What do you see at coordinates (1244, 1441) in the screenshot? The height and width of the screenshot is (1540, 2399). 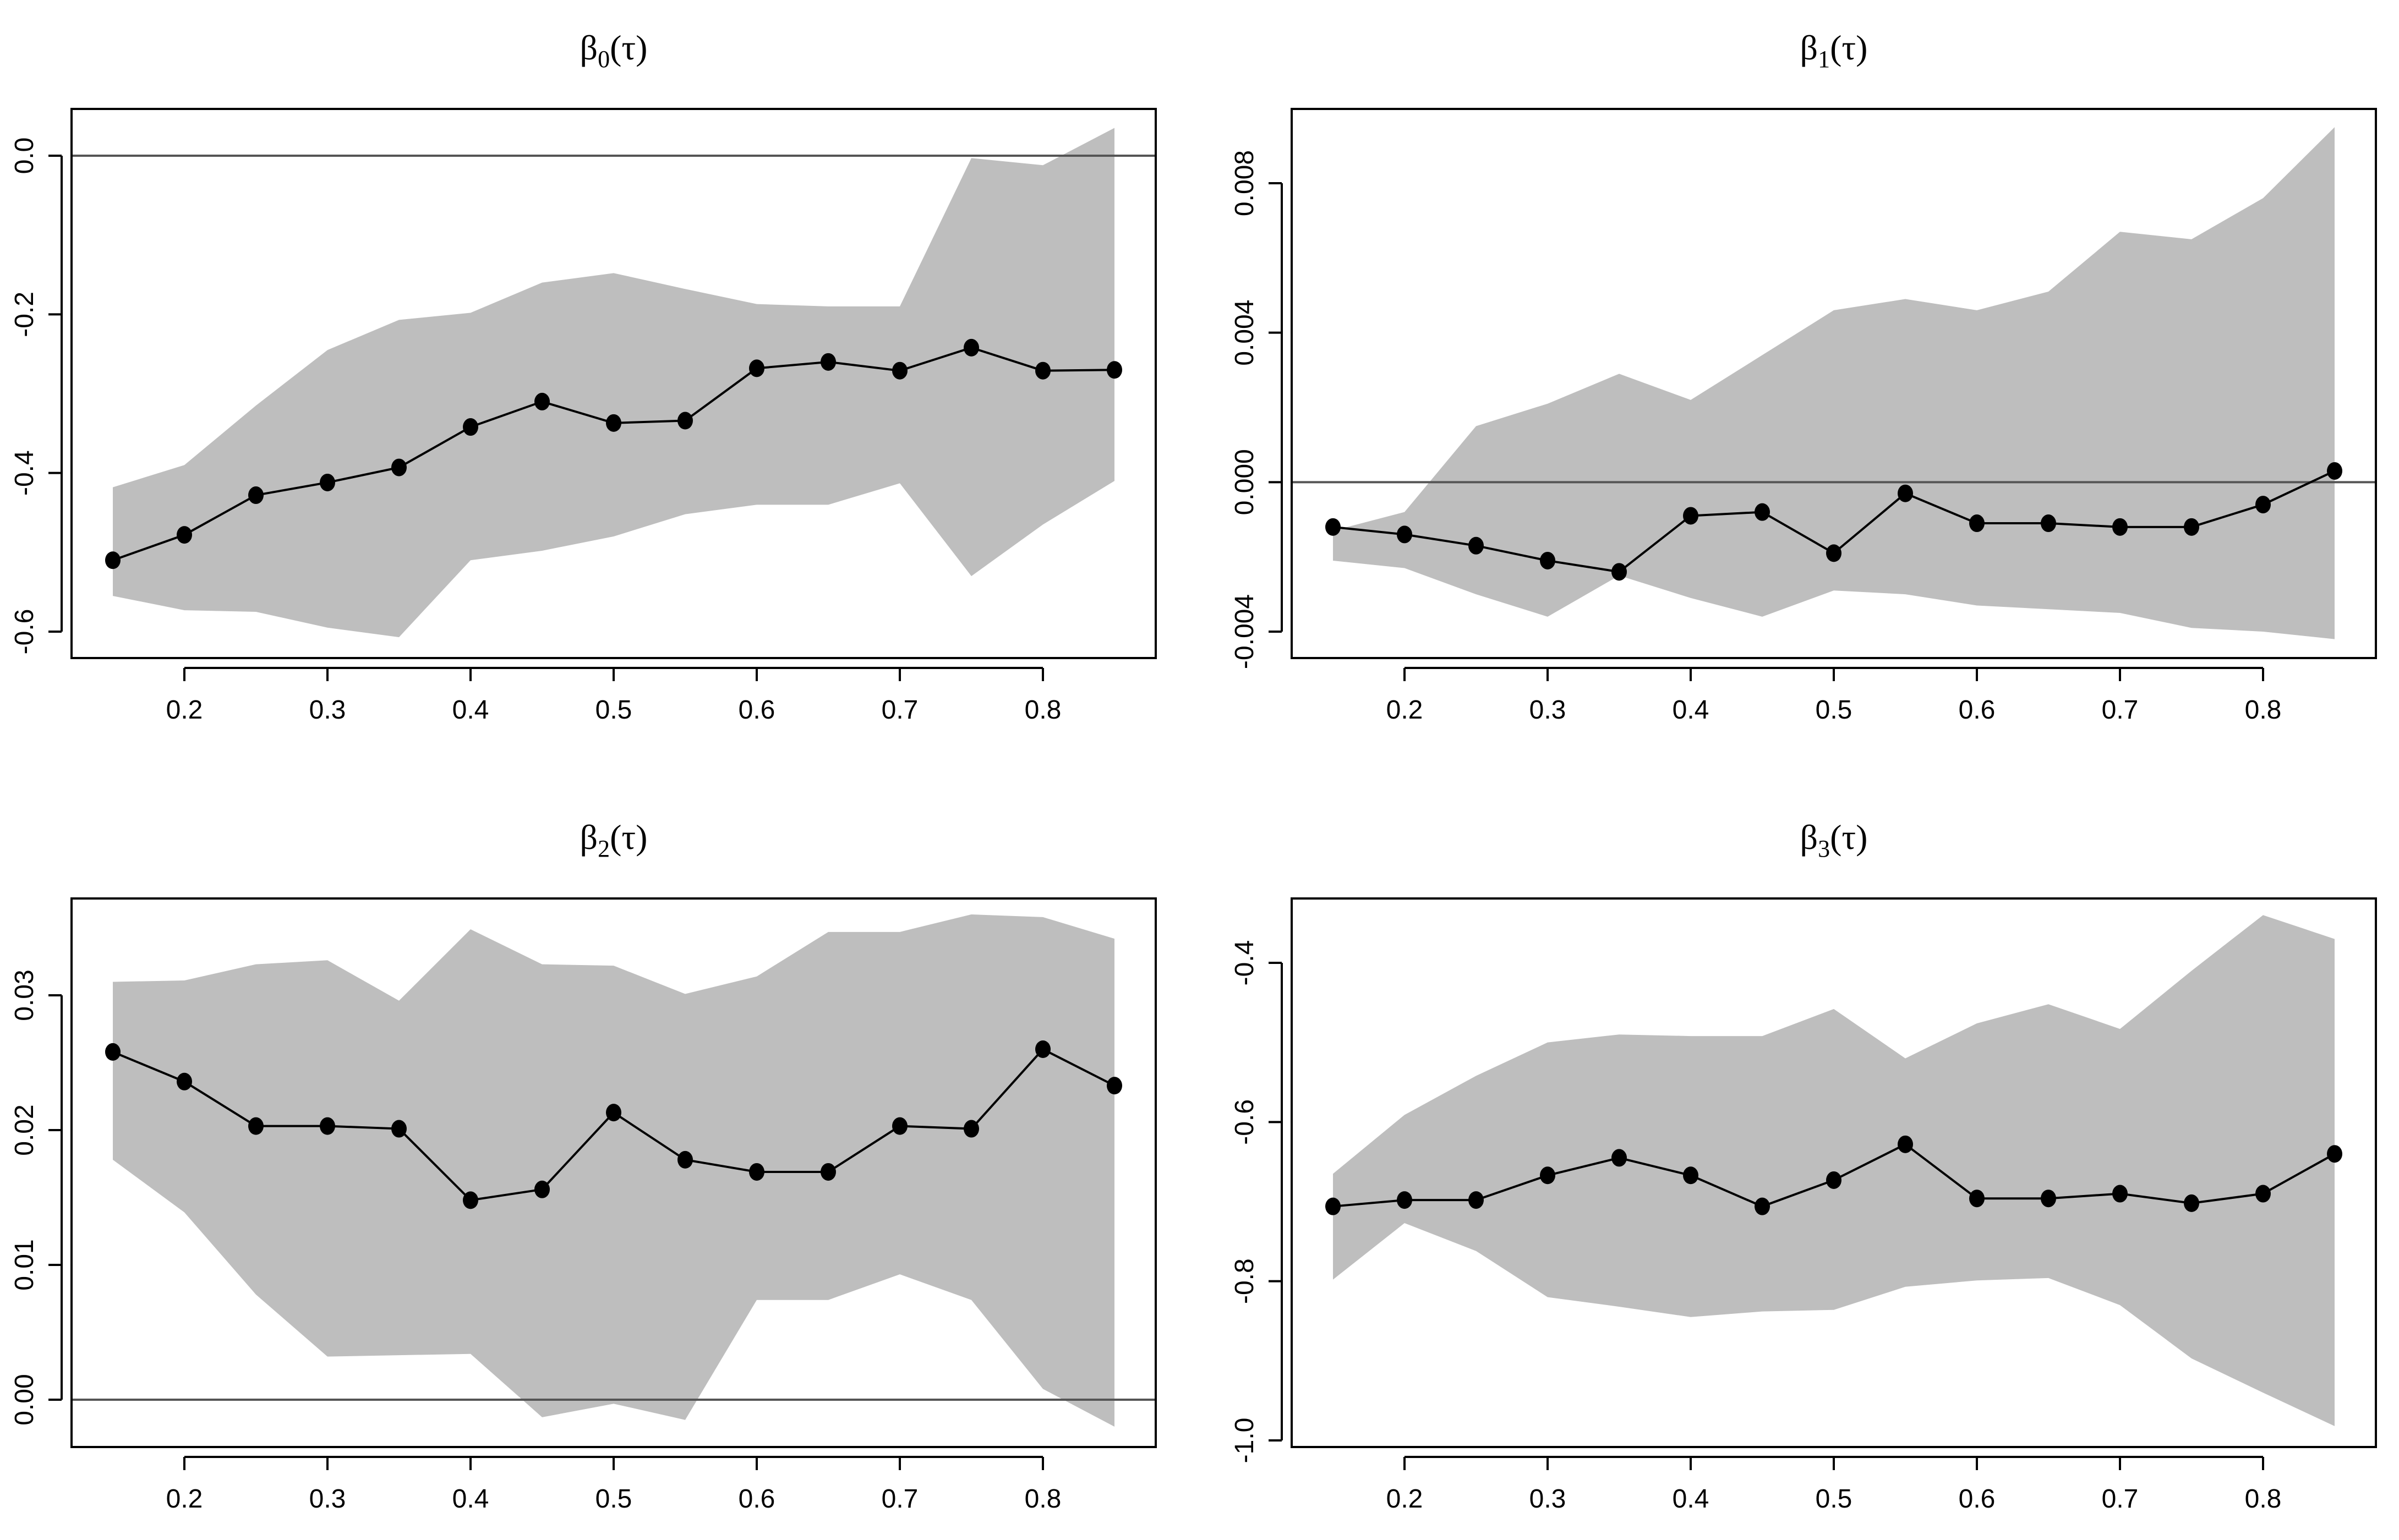 I see `y-tick-label: -1.0` at bounding box center [1244, 1441].